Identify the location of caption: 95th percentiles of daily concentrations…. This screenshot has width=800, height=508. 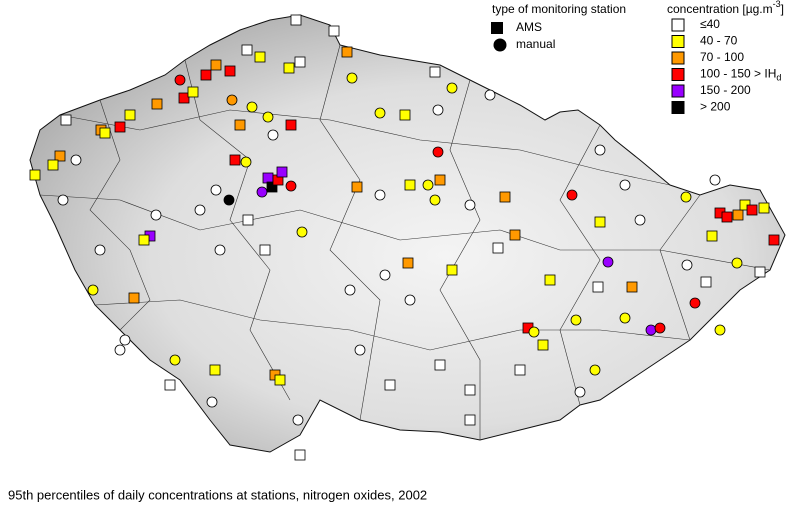
(217, 494).